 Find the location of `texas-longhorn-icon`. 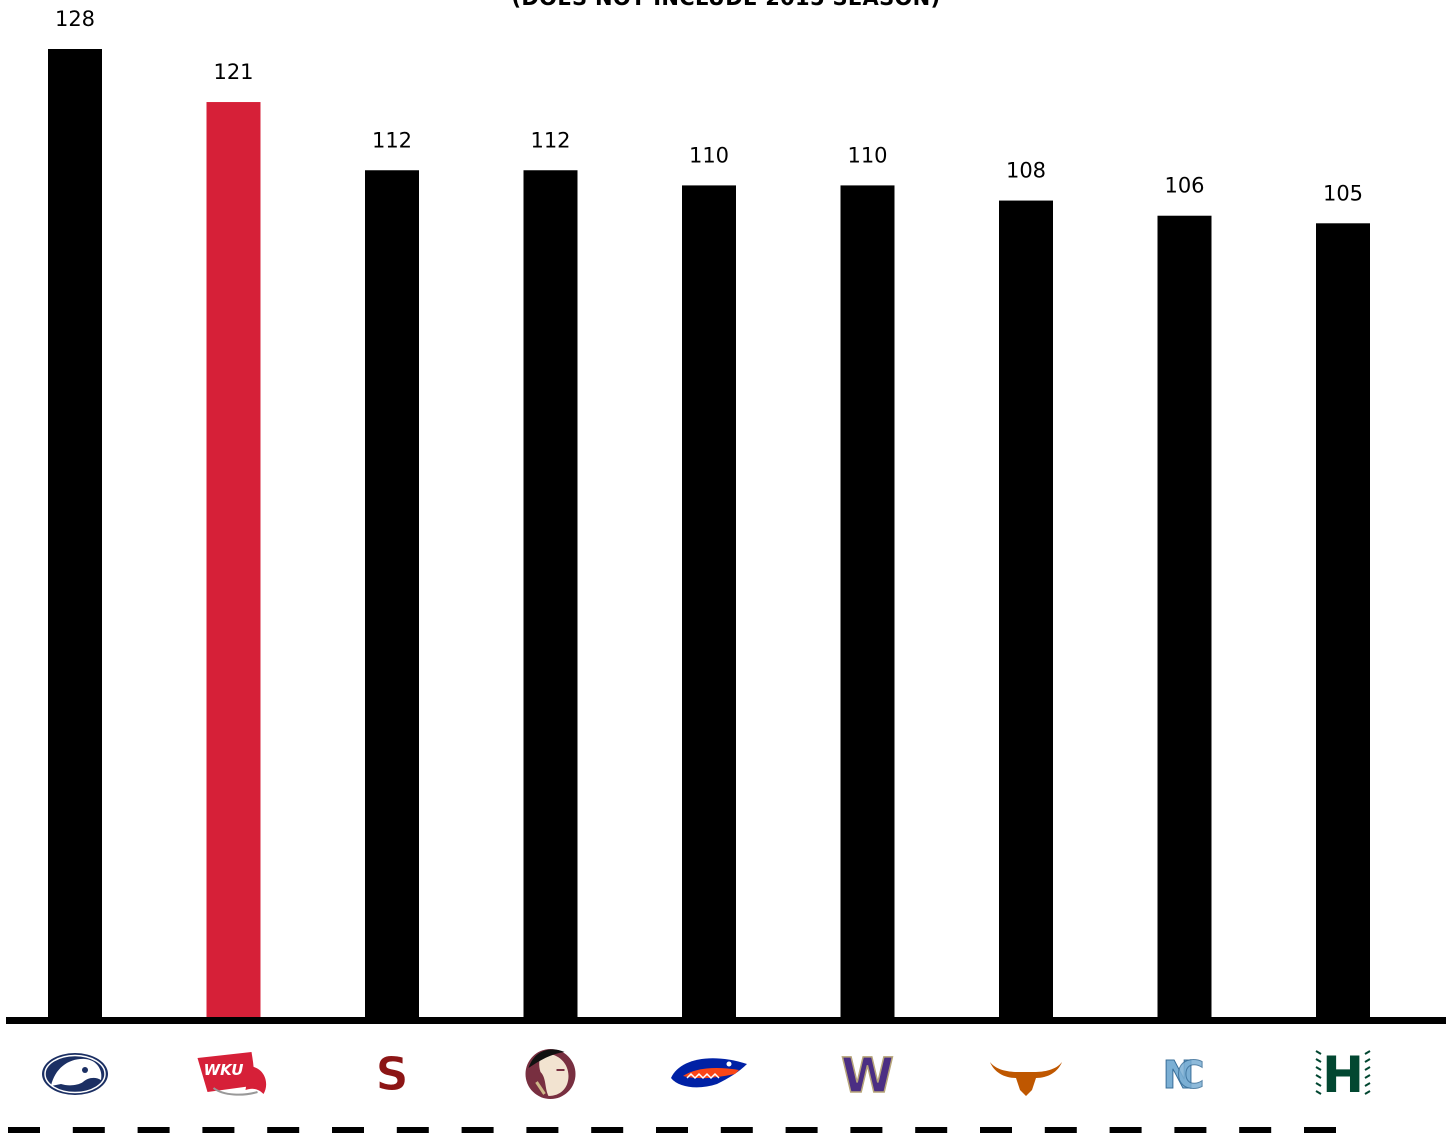

texas-longhorn-icon is located at coordinates (1026, 1079).